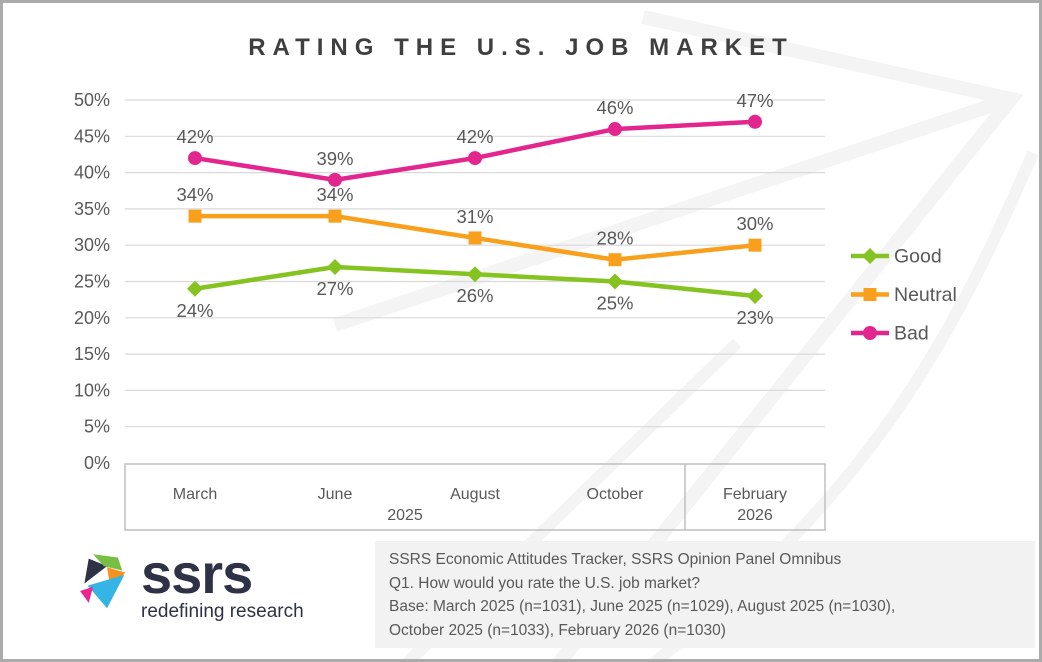 The image size is (1042, 662). What do you see at coordinates (405, 515) in the screenshot?
I see `x-axis-year-label: 2025` at bounding box center [405, 515].